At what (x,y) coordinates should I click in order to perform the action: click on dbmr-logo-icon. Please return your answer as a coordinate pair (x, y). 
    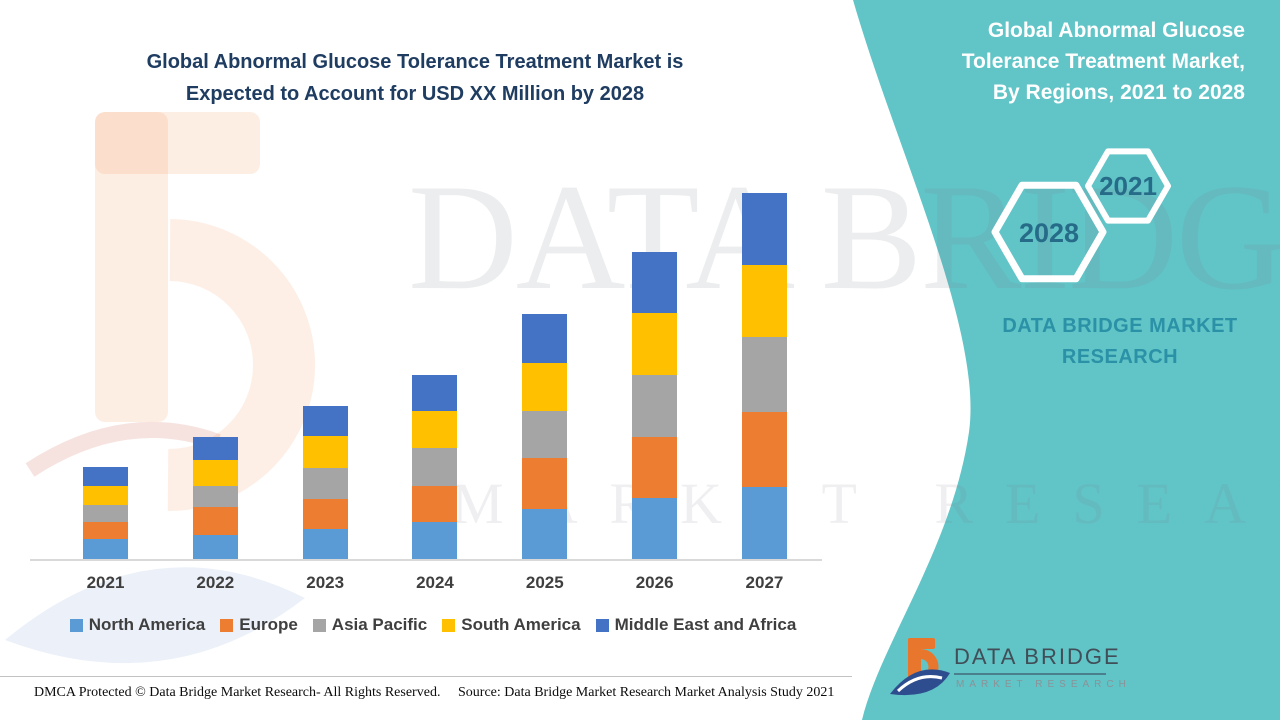
    Looking at the image, I should click on (920, 667).